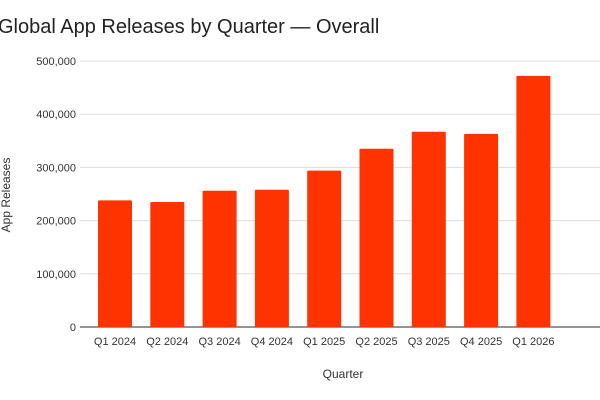  What do you see at coordinates (56, 275) in the screenshot?
I see `y-tick-label: 100,000` at bounding box center [56, 275].